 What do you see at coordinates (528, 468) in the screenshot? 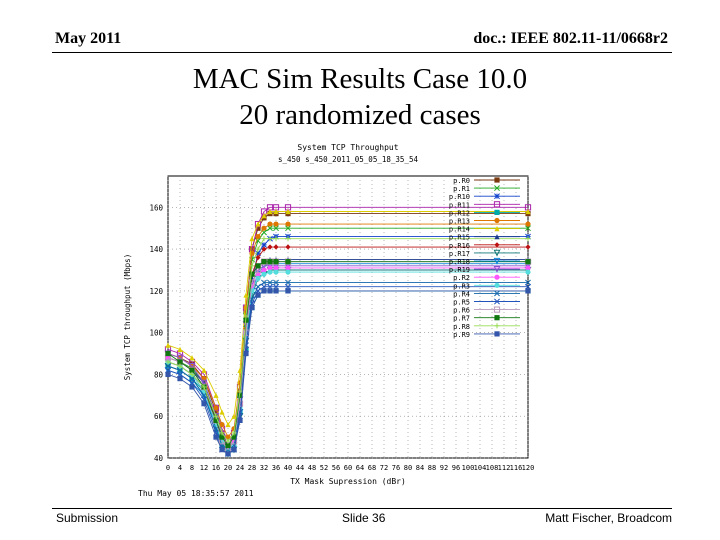
I see `x-tick-label: 120` at bounding box center [528, 468].